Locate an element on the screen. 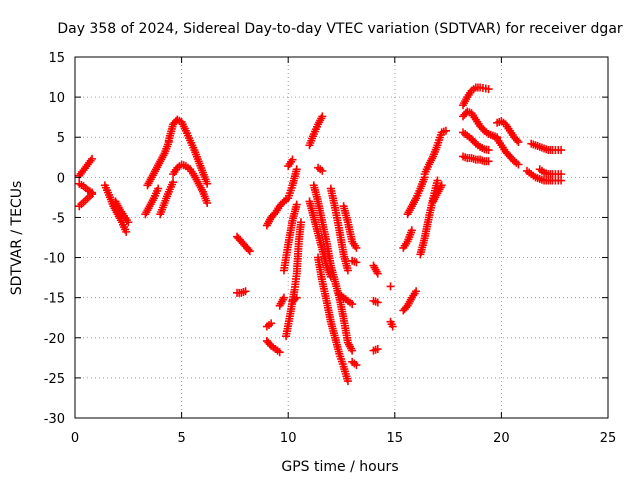 The width and height of the screenshot is (640, 480). series-arc14 is located at coordinates (269, 325).